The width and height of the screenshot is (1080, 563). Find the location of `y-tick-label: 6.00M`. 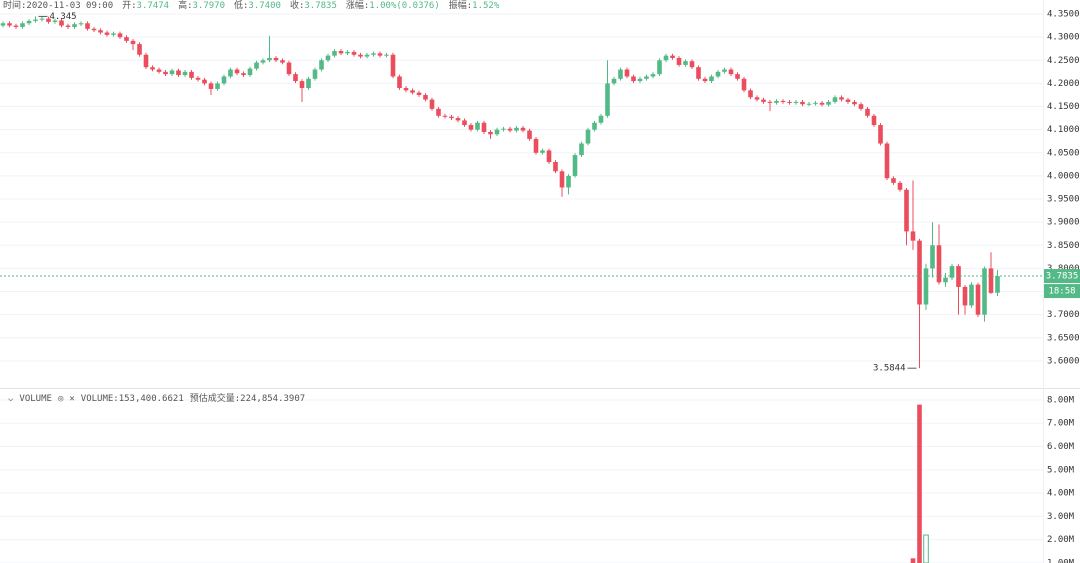

y-tick-label: 6.00M is located at coordinates (1061, 447).